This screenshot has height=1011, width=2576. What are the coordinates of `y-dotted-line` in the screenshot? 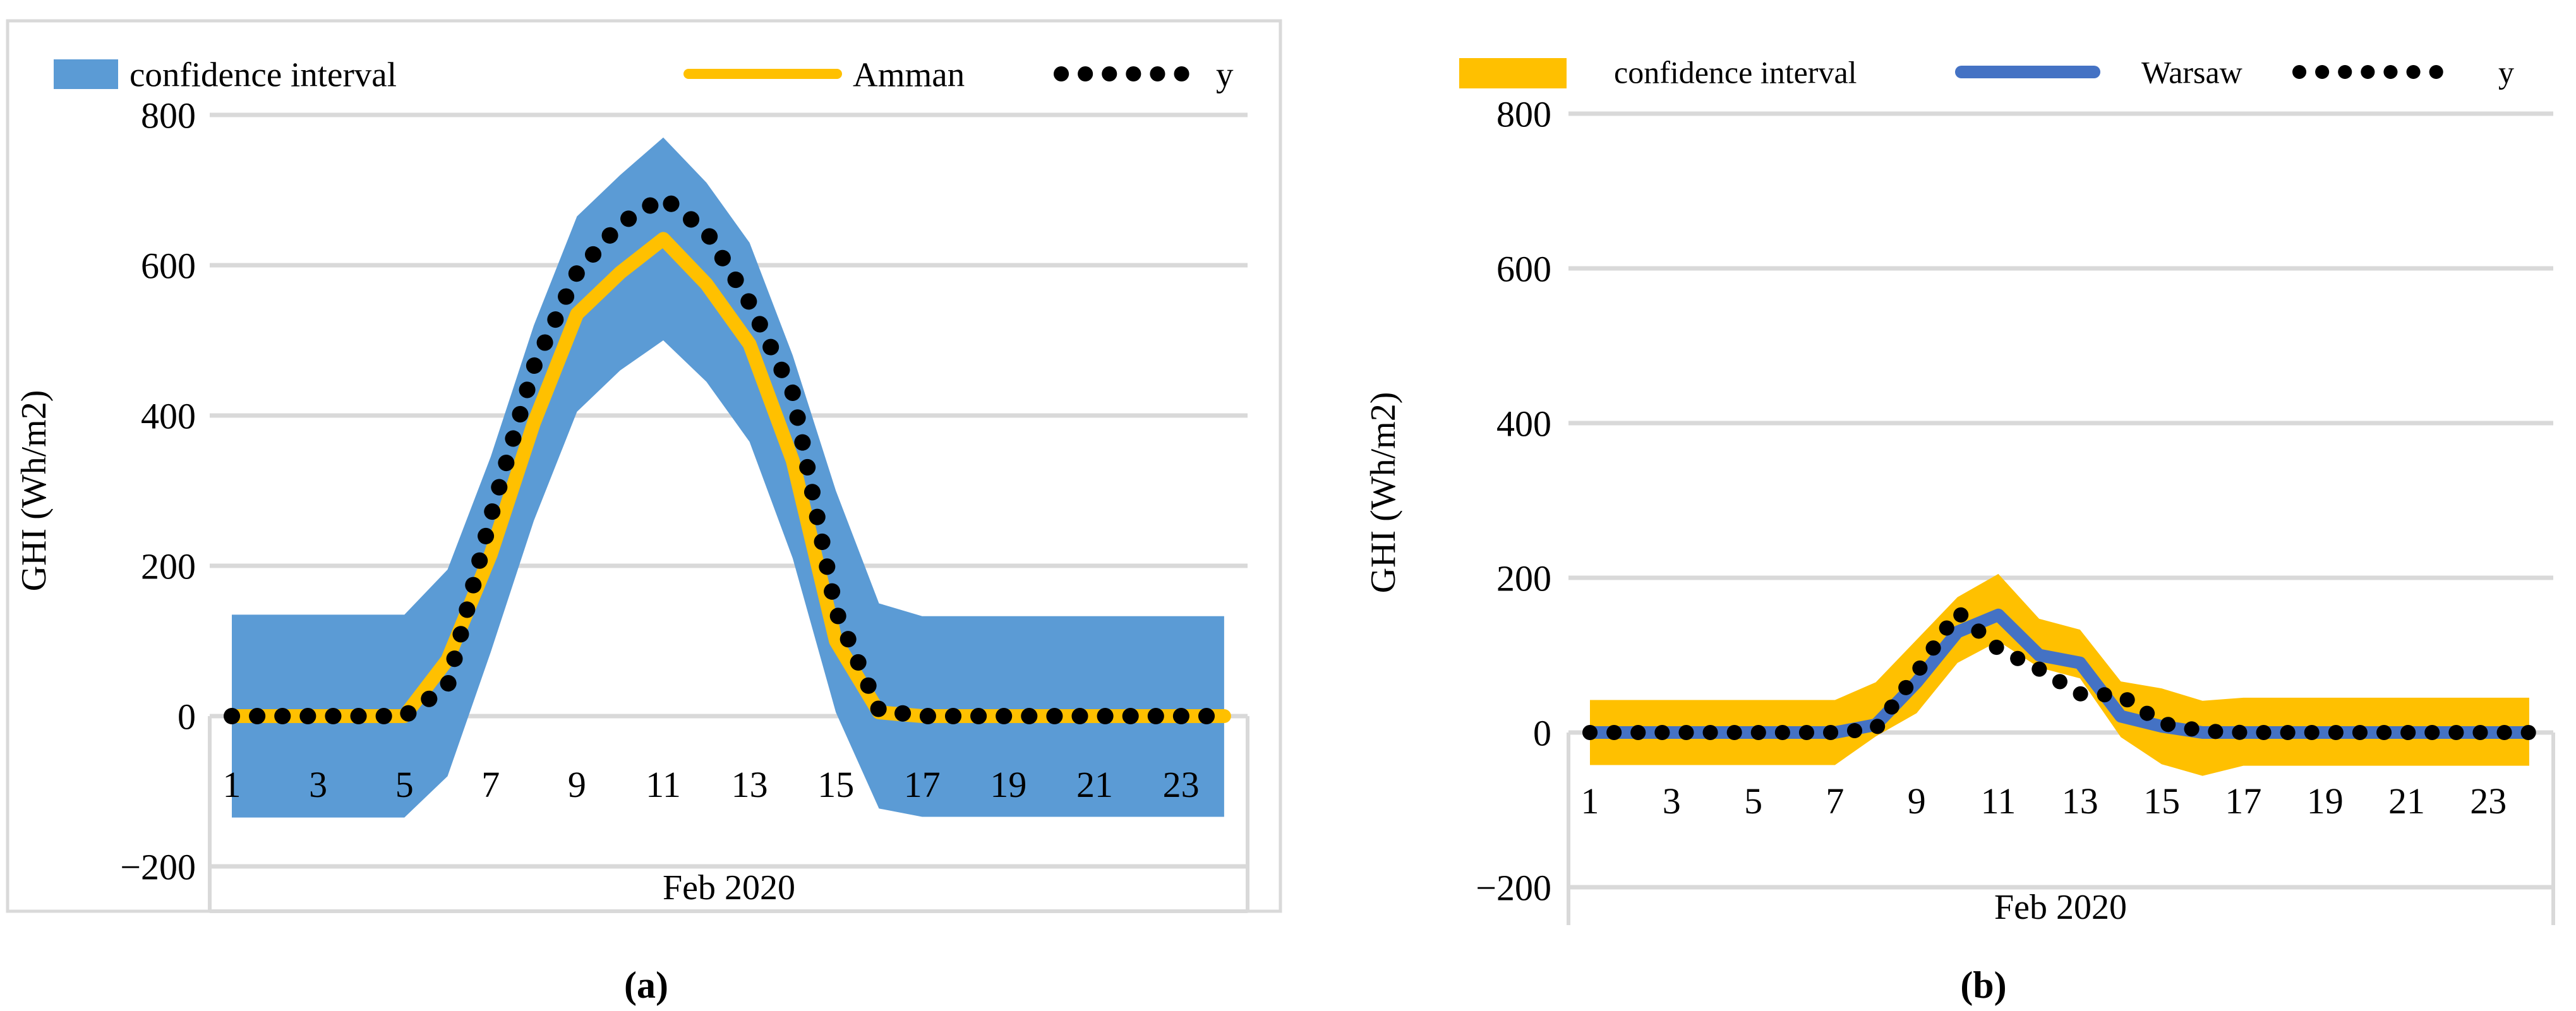 It's located at (2059, 672).